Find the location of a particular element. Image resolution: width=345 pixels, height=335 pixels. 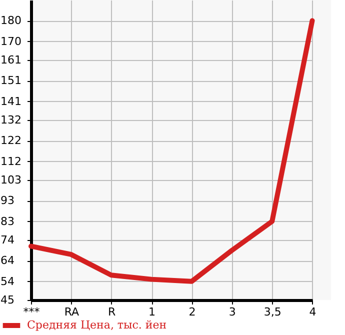

y-tick-label: 93 is located at coordinates (7, 201).